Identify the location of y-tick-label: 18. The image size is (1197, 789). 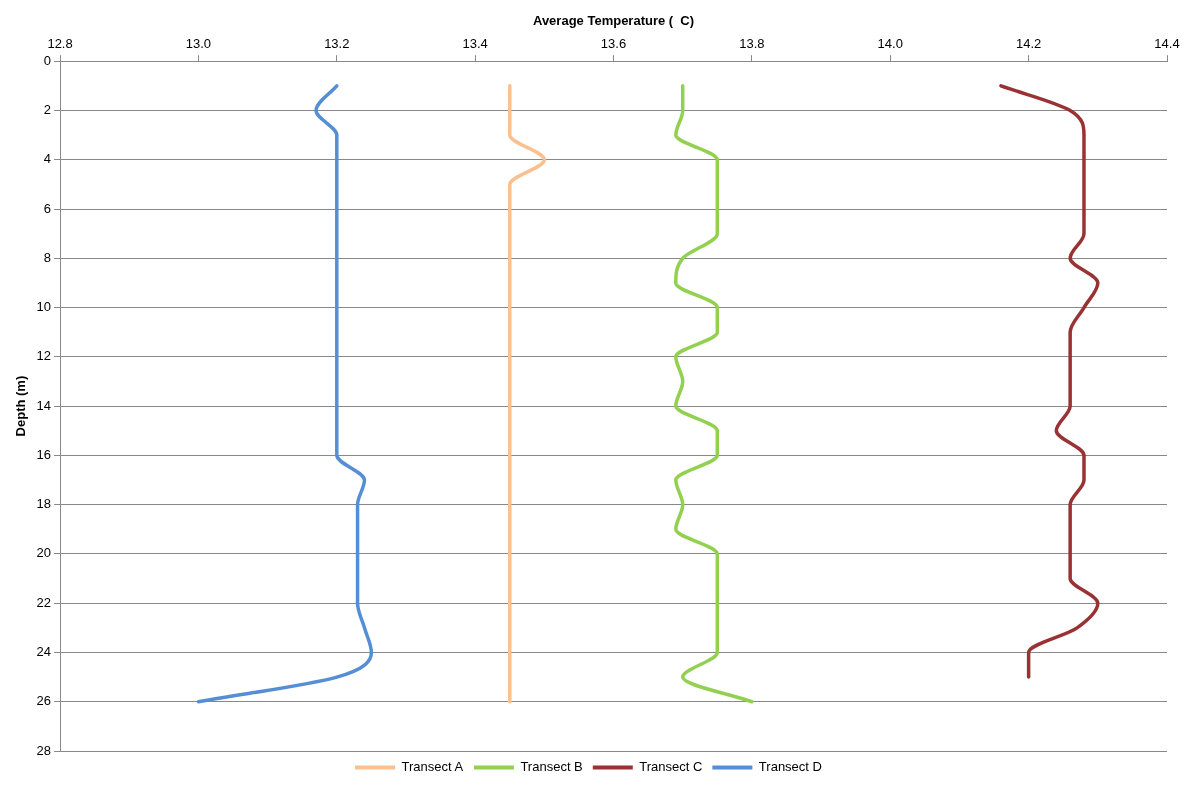
(44, 504).